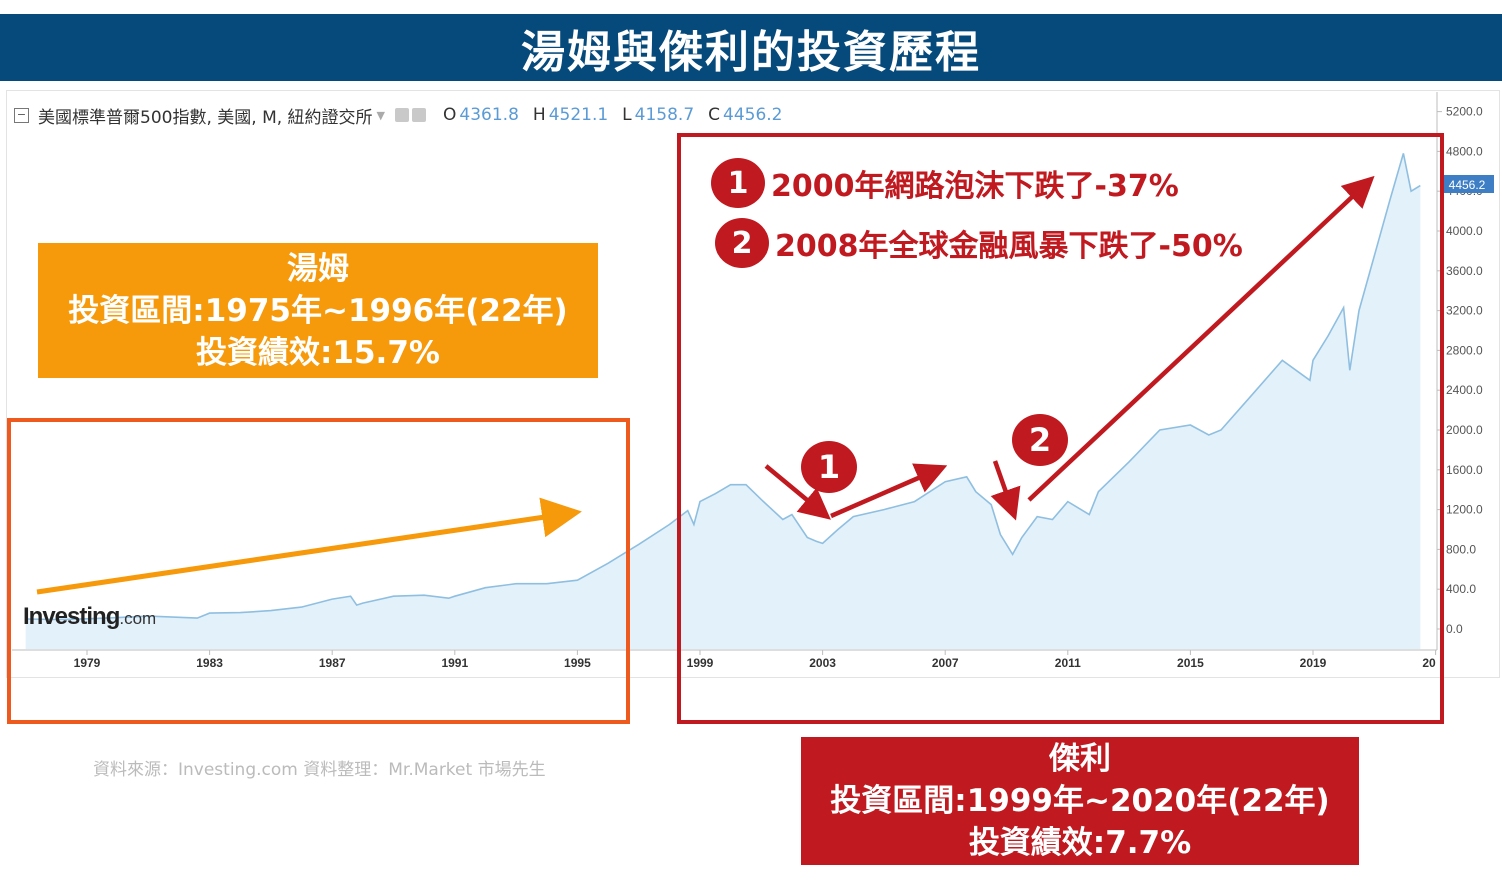 This screenshot has width=1502, height=885. Describe the element at coordinates (1068, 663) in the screenshot. I see `x-tick-label: 2011` at that location.